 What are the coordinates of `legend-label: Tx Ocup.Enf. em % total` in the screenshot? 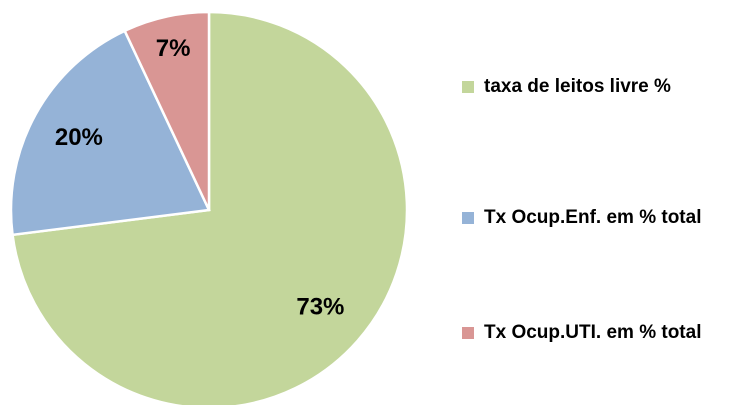 It's located at (592, 217).